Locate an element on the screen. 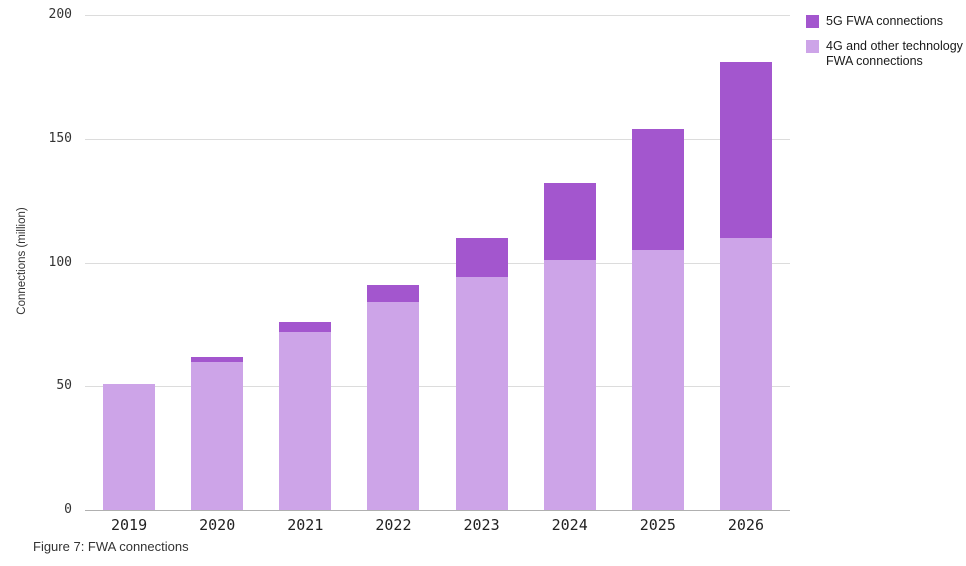 This screenshot has height=566, width=966. y-tick-label: 50 is located at coordinates (64, 386).